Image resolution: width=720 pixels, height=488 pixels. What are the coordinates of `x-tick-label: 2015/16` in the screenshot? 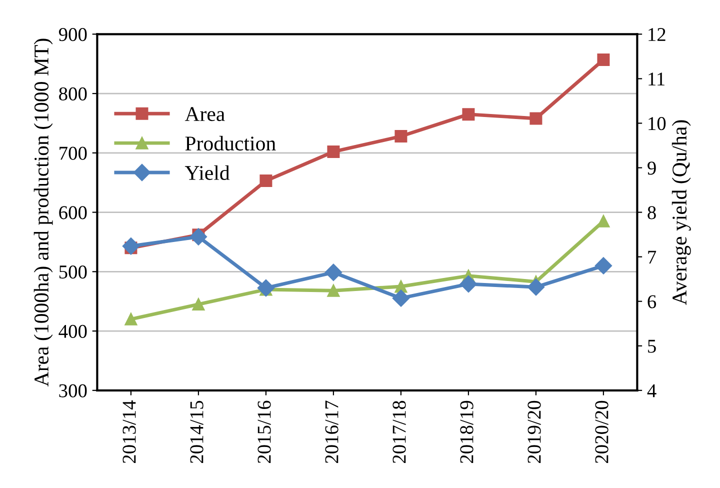 It's located at (264, 432).